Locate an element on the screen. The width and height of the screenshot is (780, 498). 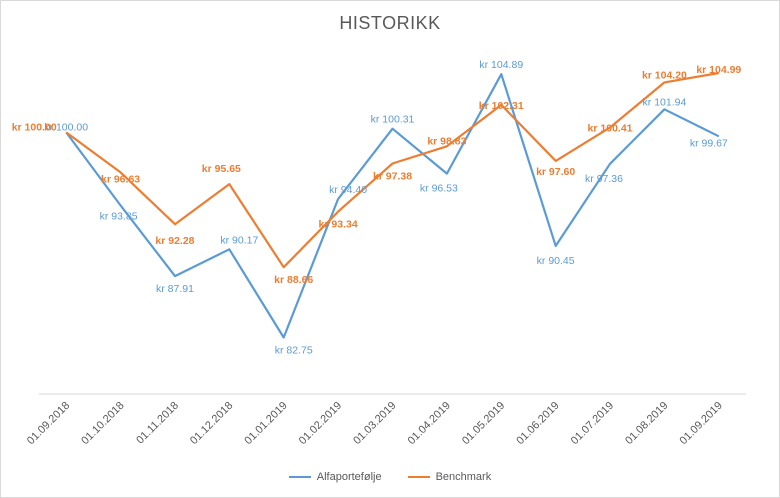
data-label-benchmark: kr 102.31 is located at coordinates (501, 106).